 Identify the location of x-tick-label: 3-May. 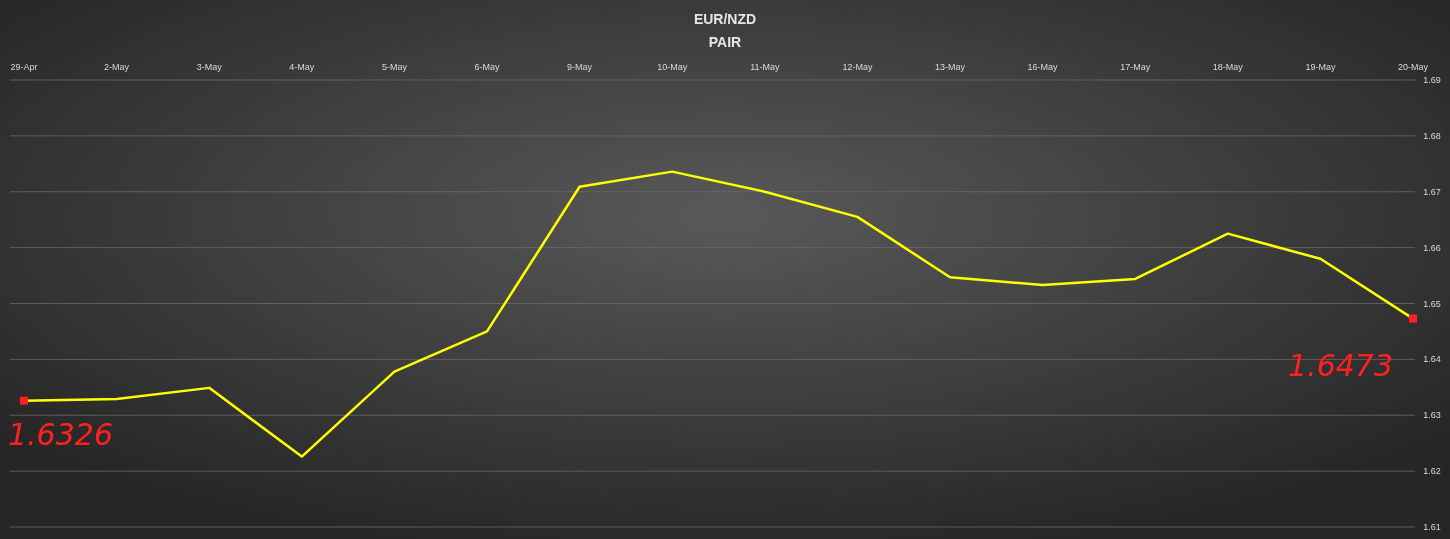
(209, 67).